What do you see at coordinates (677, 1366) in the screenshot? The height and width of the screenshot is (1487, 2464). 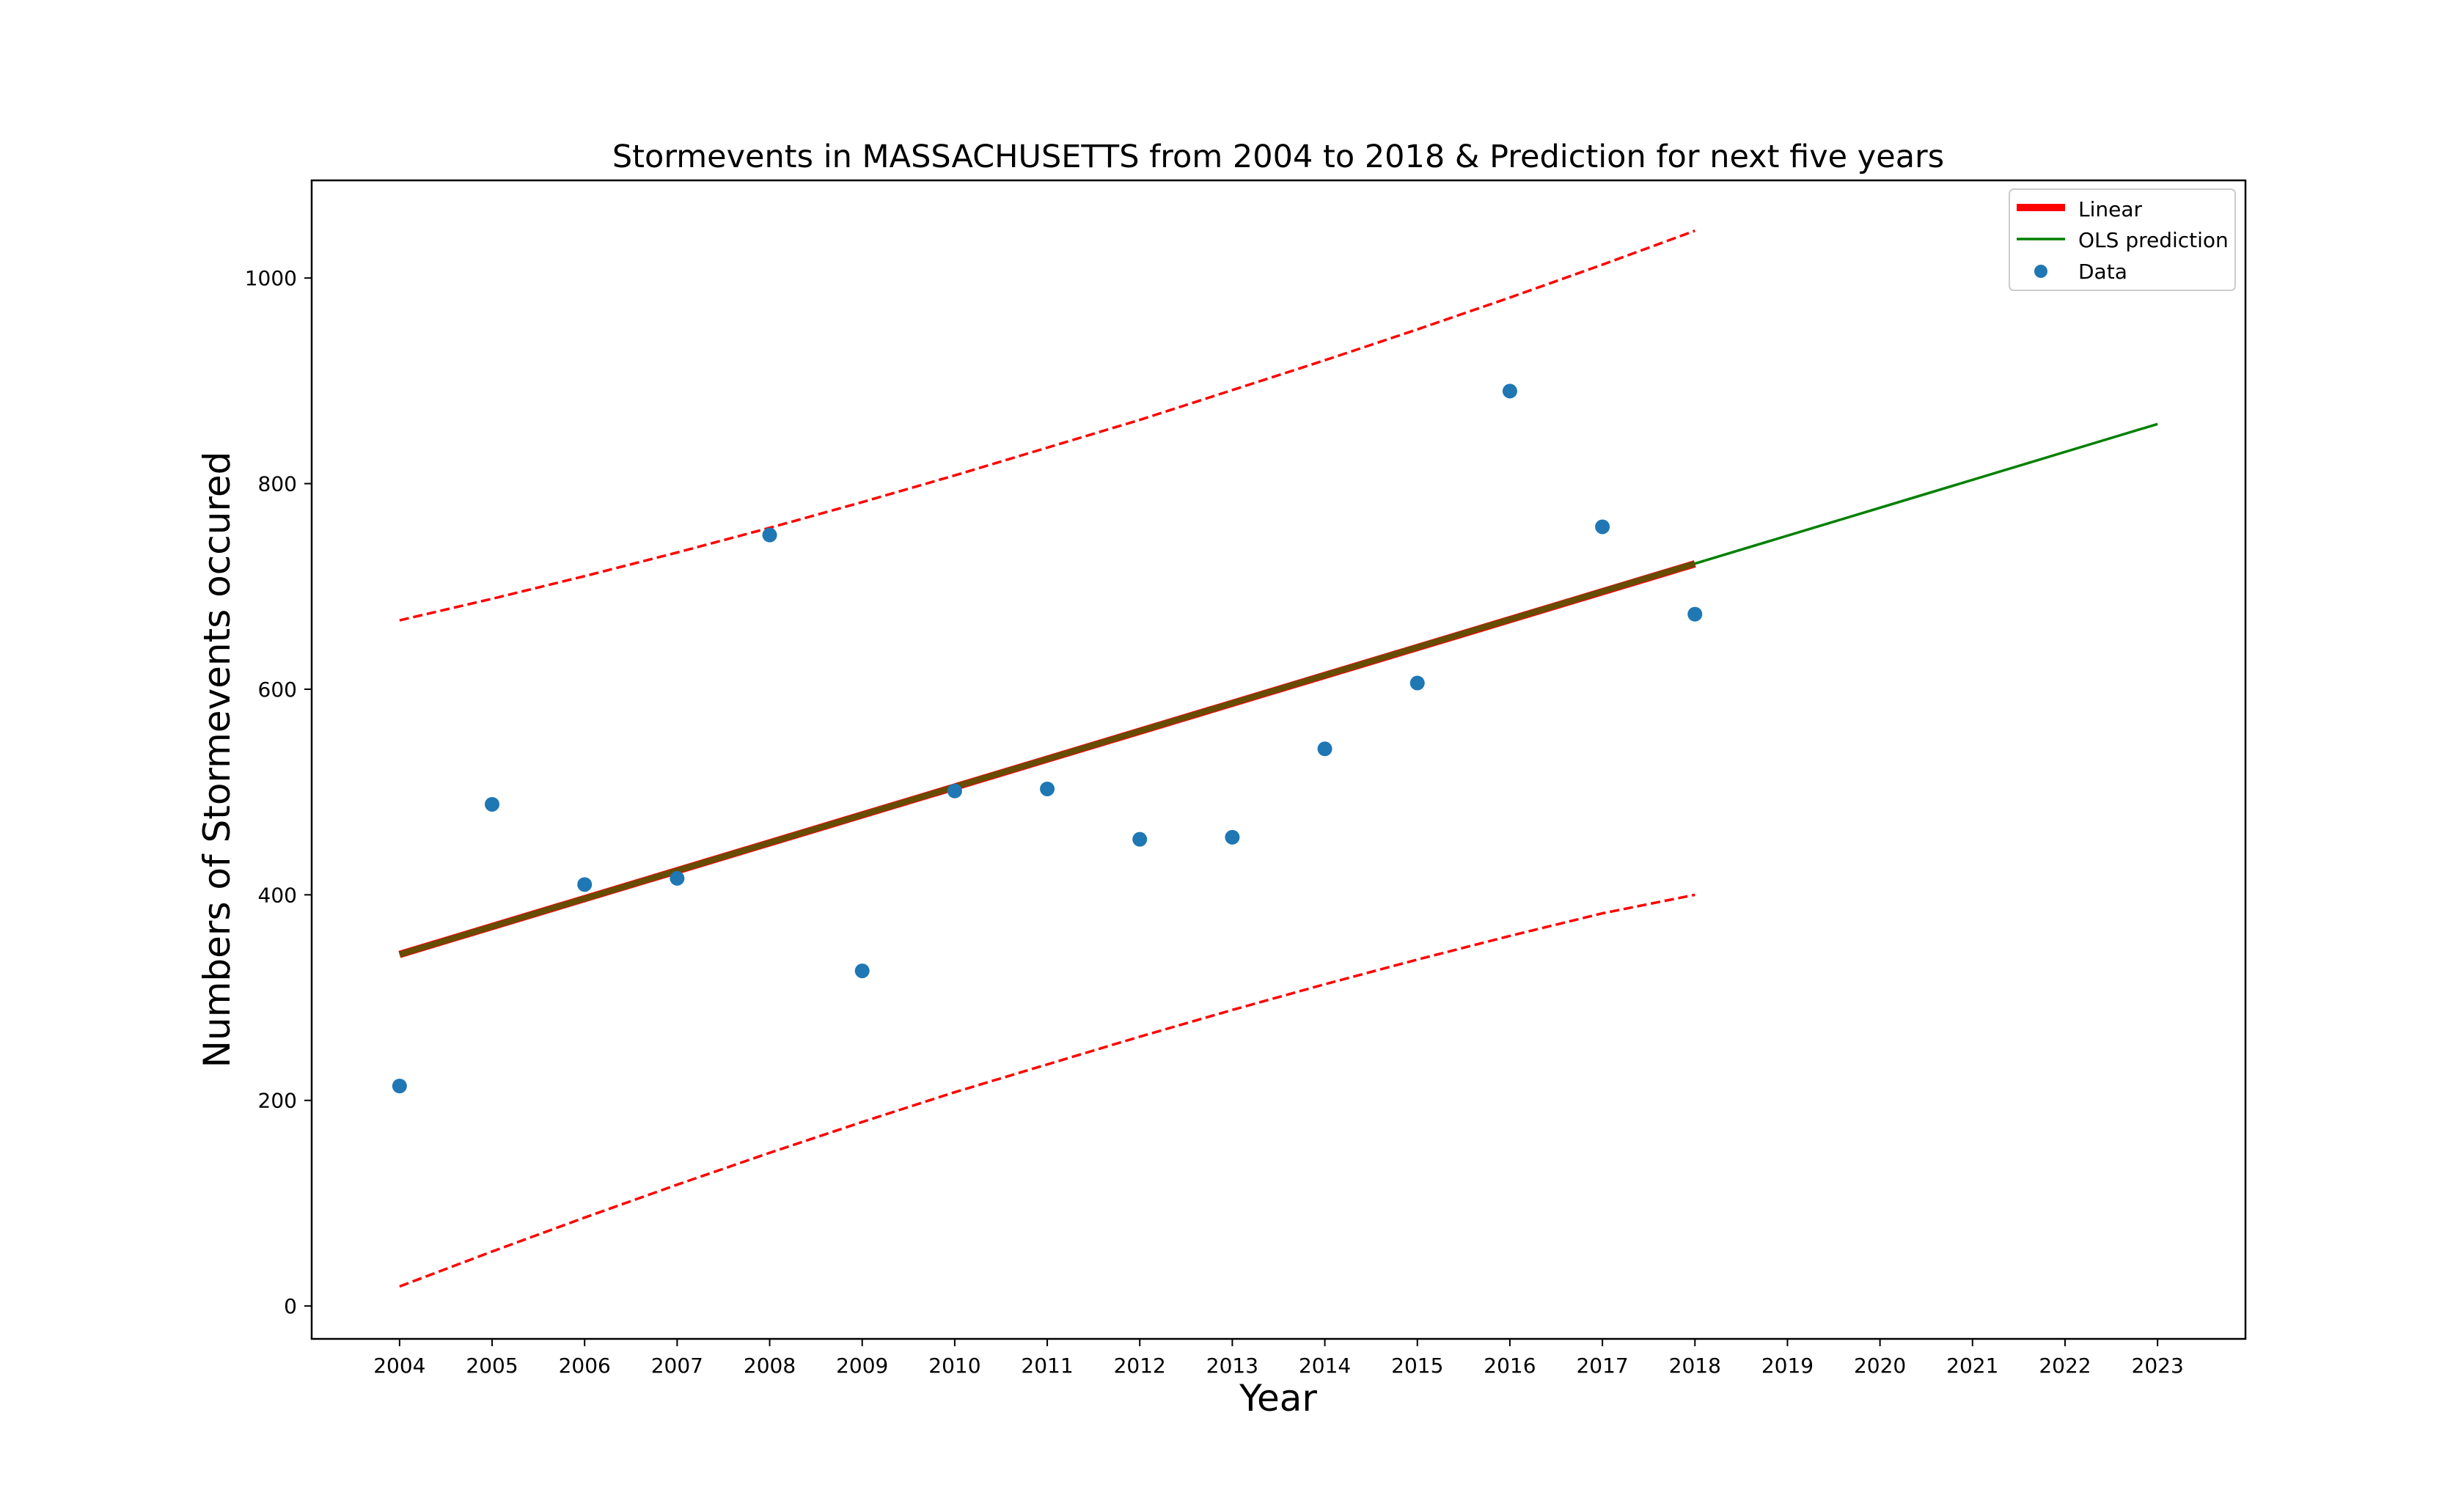 I see `x-tick-label: 2007` at bounding box center [677, 1366].